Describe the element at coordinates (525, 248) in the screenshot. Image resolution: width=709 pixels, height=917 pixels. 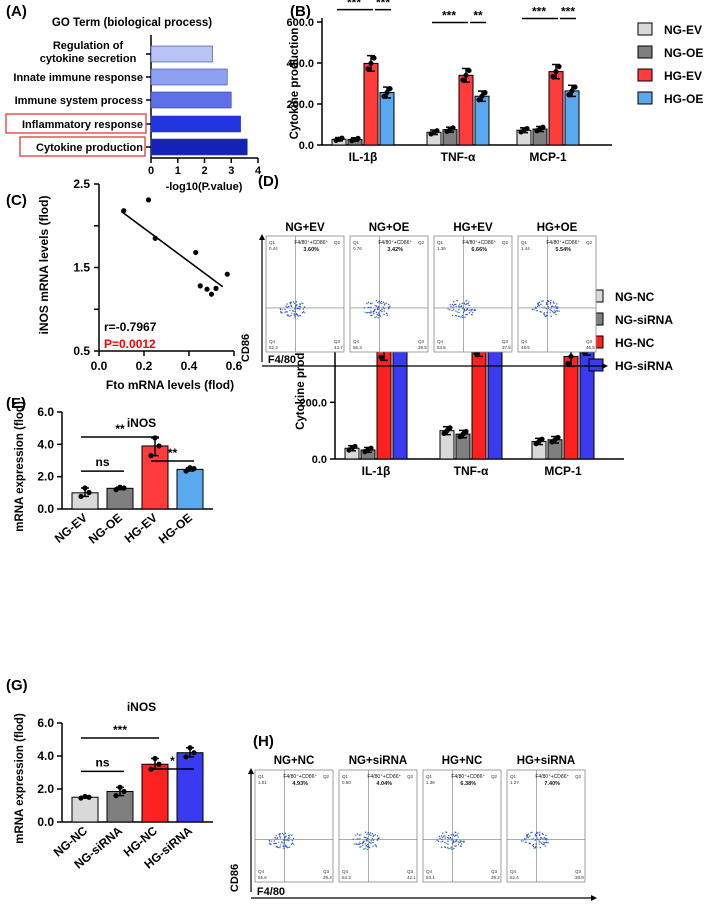
I see `quadrant-q1-value: 1.44` at that location.